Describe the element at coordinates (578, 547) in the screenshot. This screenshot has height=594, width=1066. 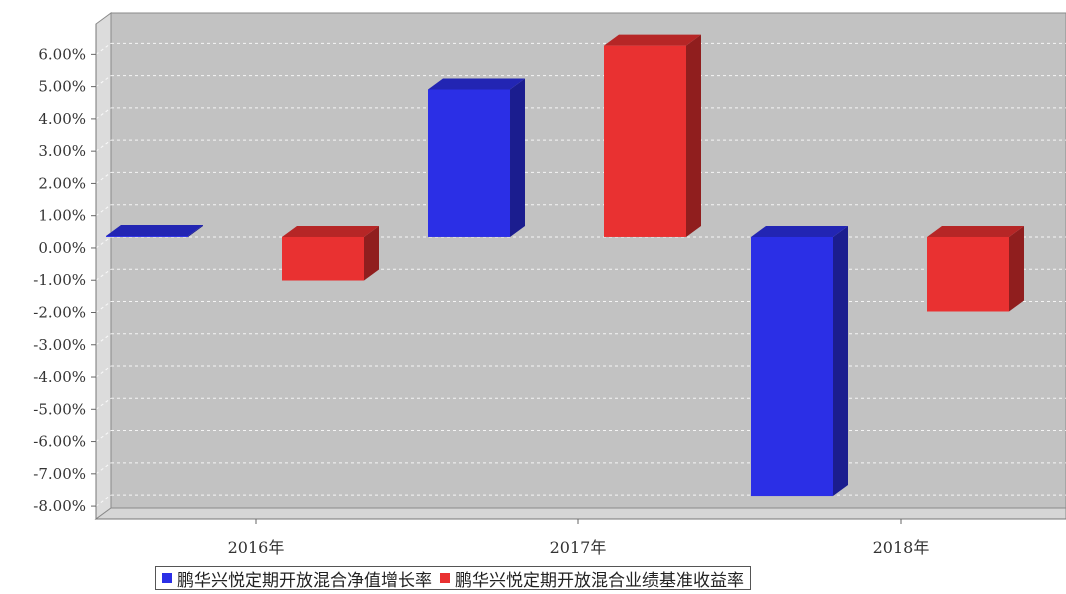
I see `x-tick-label: 2017年` at that location.